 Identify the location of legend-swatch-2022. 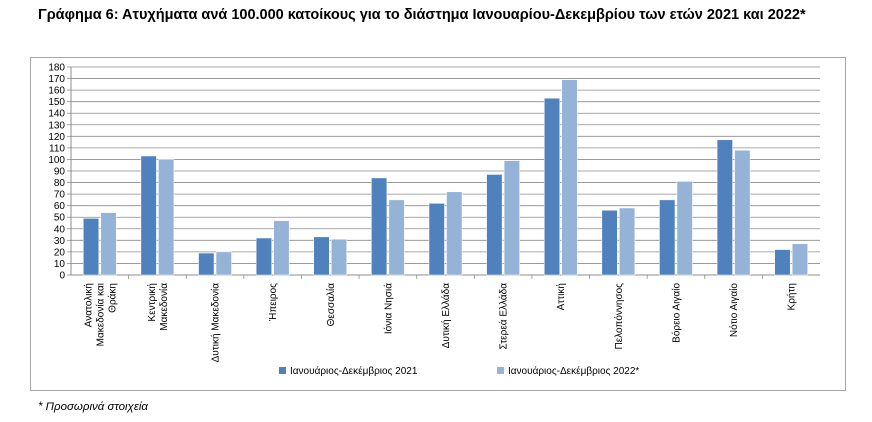
(500, 370).